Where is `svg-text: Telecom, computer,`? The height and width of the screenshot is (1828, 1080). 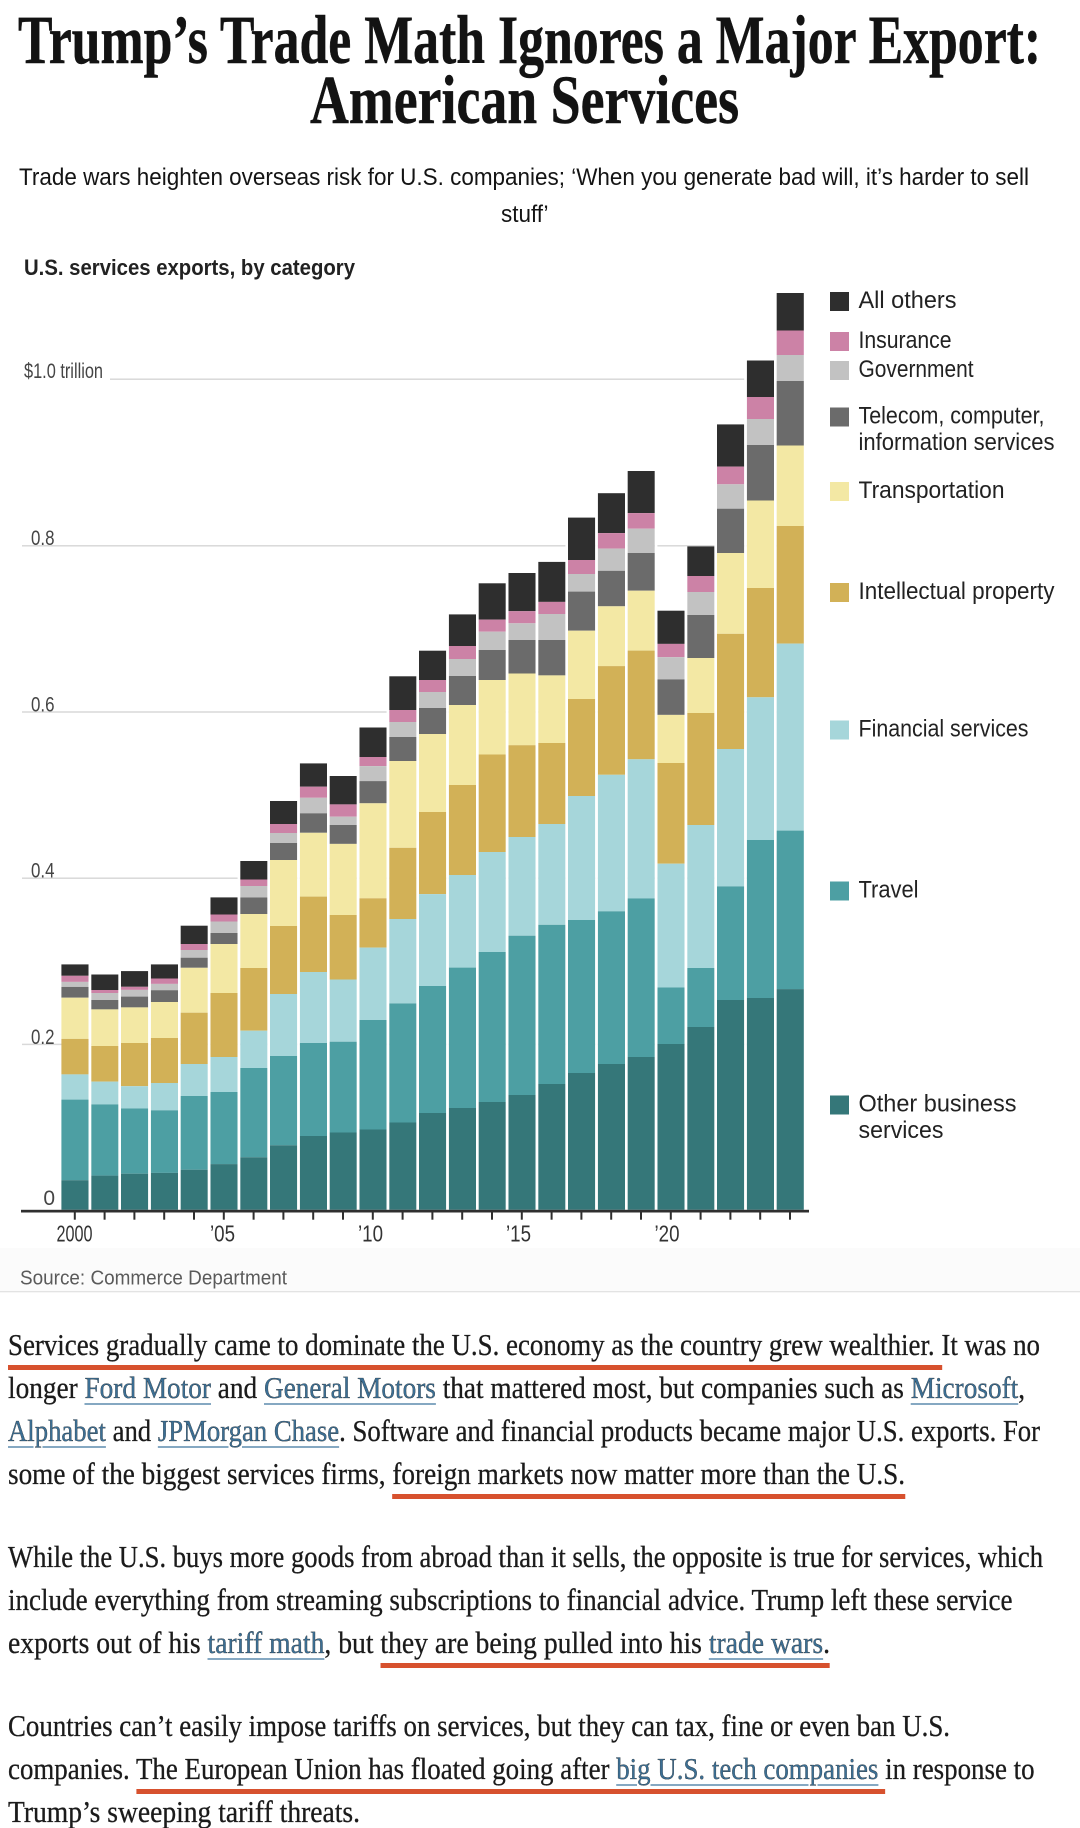 svg-text: Telecom, computer, is located at coordinates (952, 416).